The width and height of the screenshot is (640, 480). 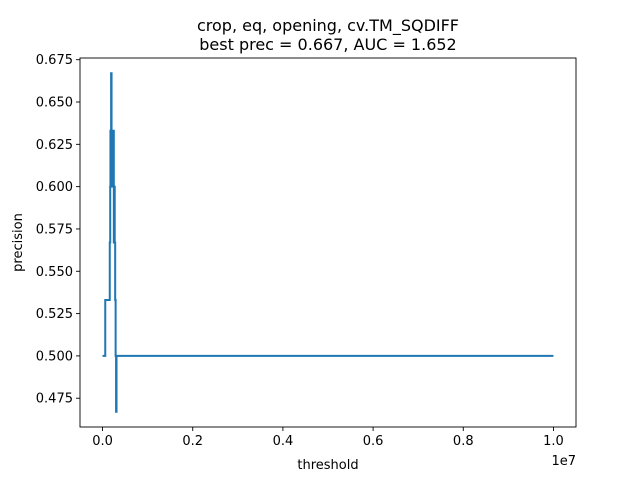 What do you see at coordinates (553, 441) in the screenshot?
I see `x-tick-label: 1.0` at bounding box center [553, 441].